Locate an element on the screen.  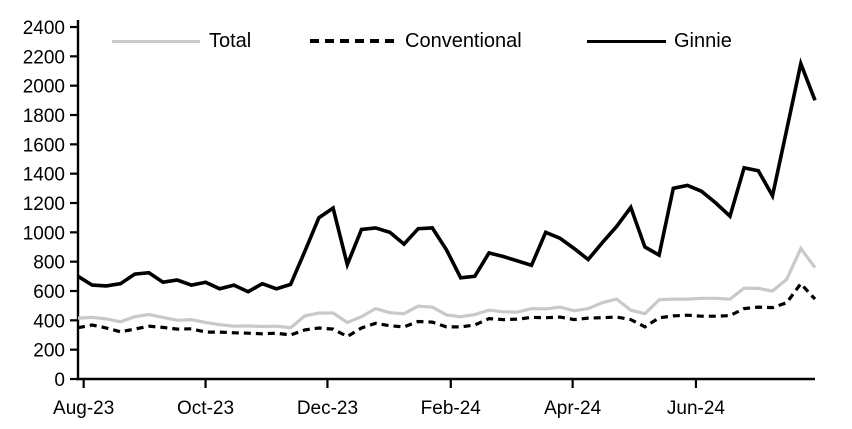
total-line-sample-icon is located at coordinates (156, 41).